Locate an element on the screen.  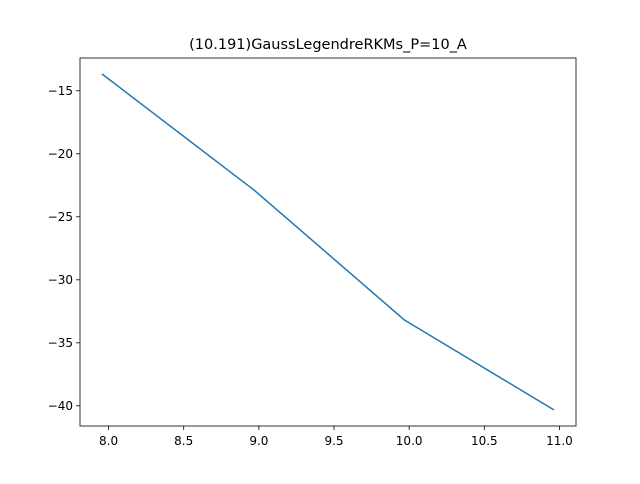
chart-title: (10.191)GaussLegendreRKMs_P=10_A is located at coordinates (328, 45).